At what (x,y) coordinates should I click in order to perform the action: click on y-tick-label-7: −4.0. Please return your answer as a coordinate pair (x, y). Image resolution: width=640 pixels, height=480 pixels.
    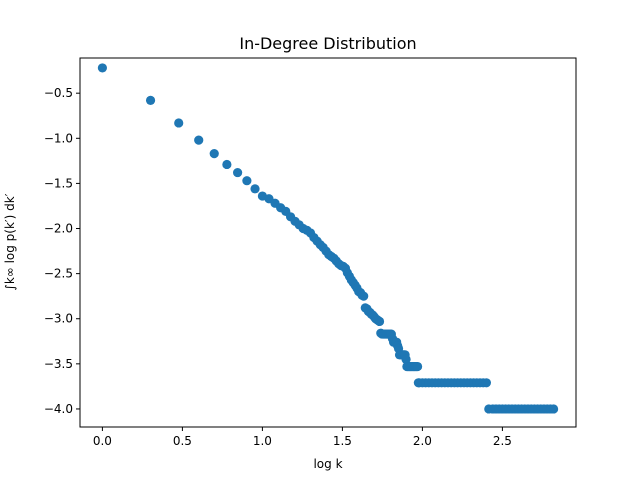
    Looking at the image, I should click on (58, 409).